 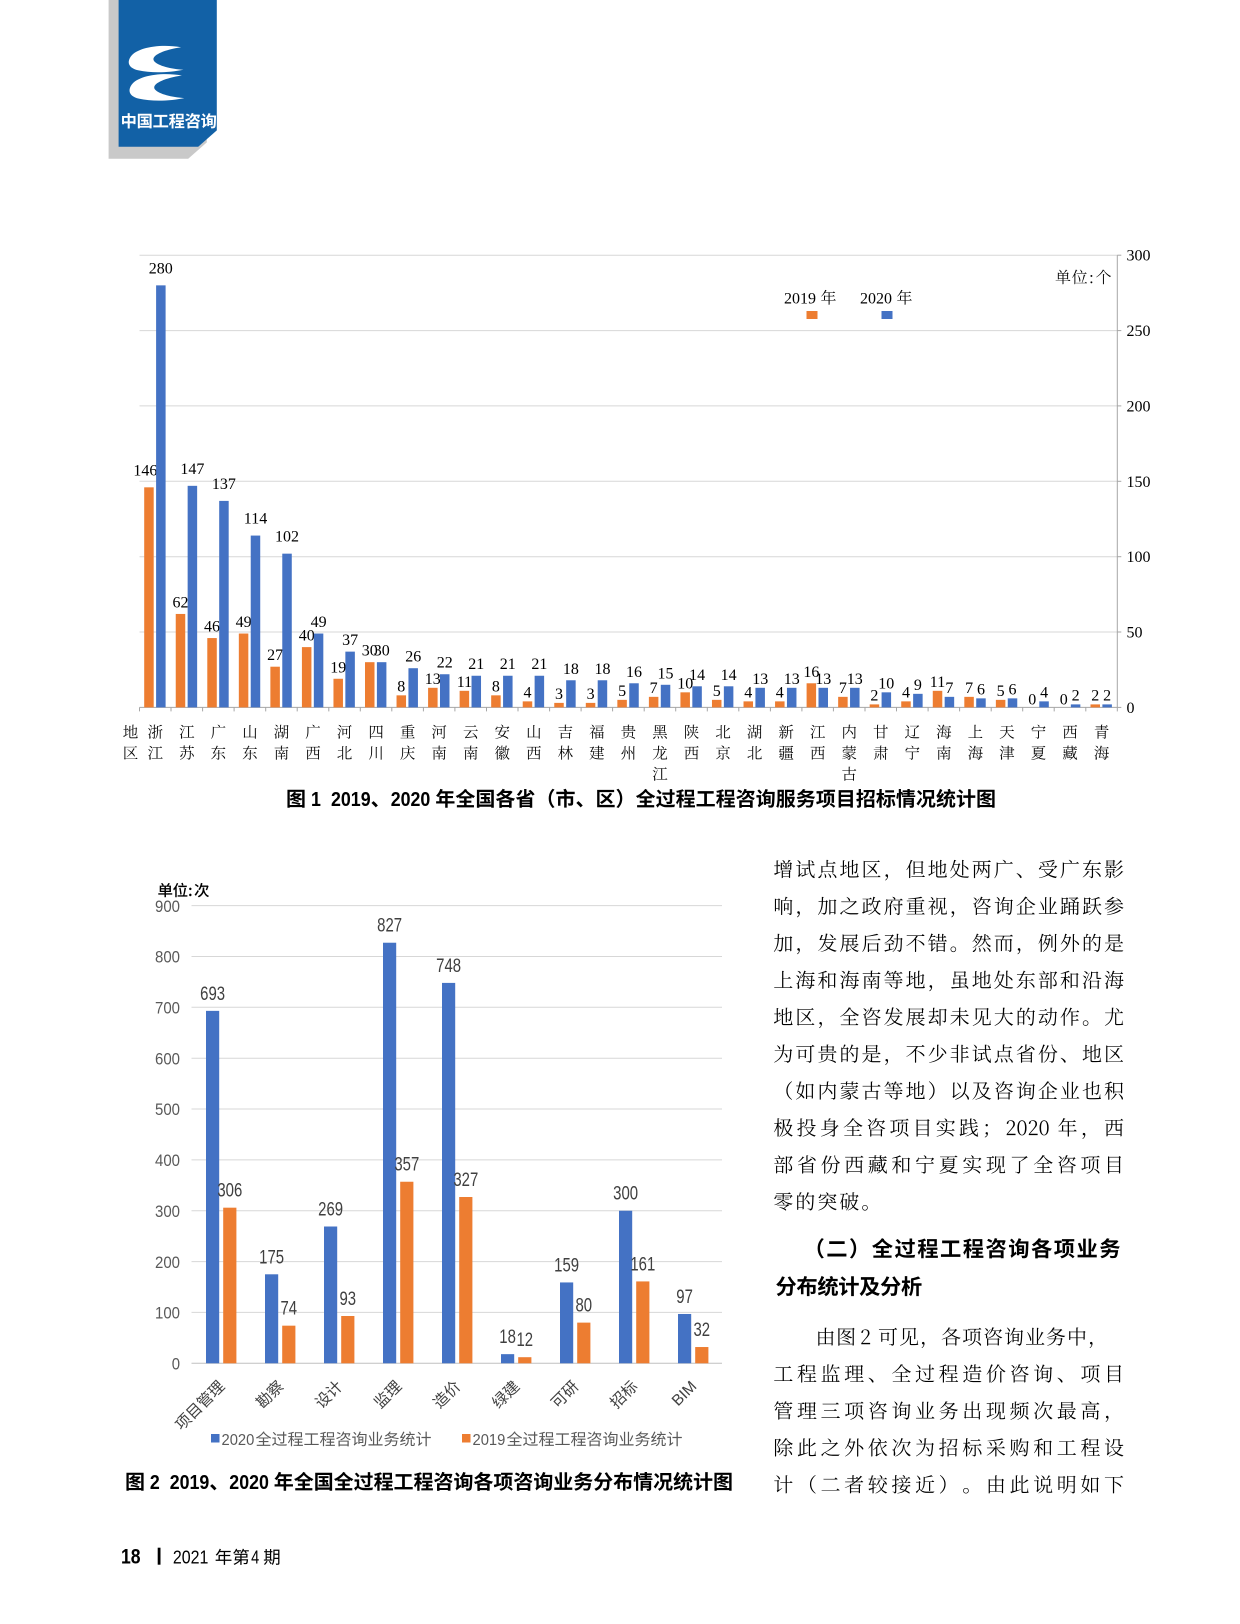 I want to click on svg-text: 200, so click(x=1139, y=406).